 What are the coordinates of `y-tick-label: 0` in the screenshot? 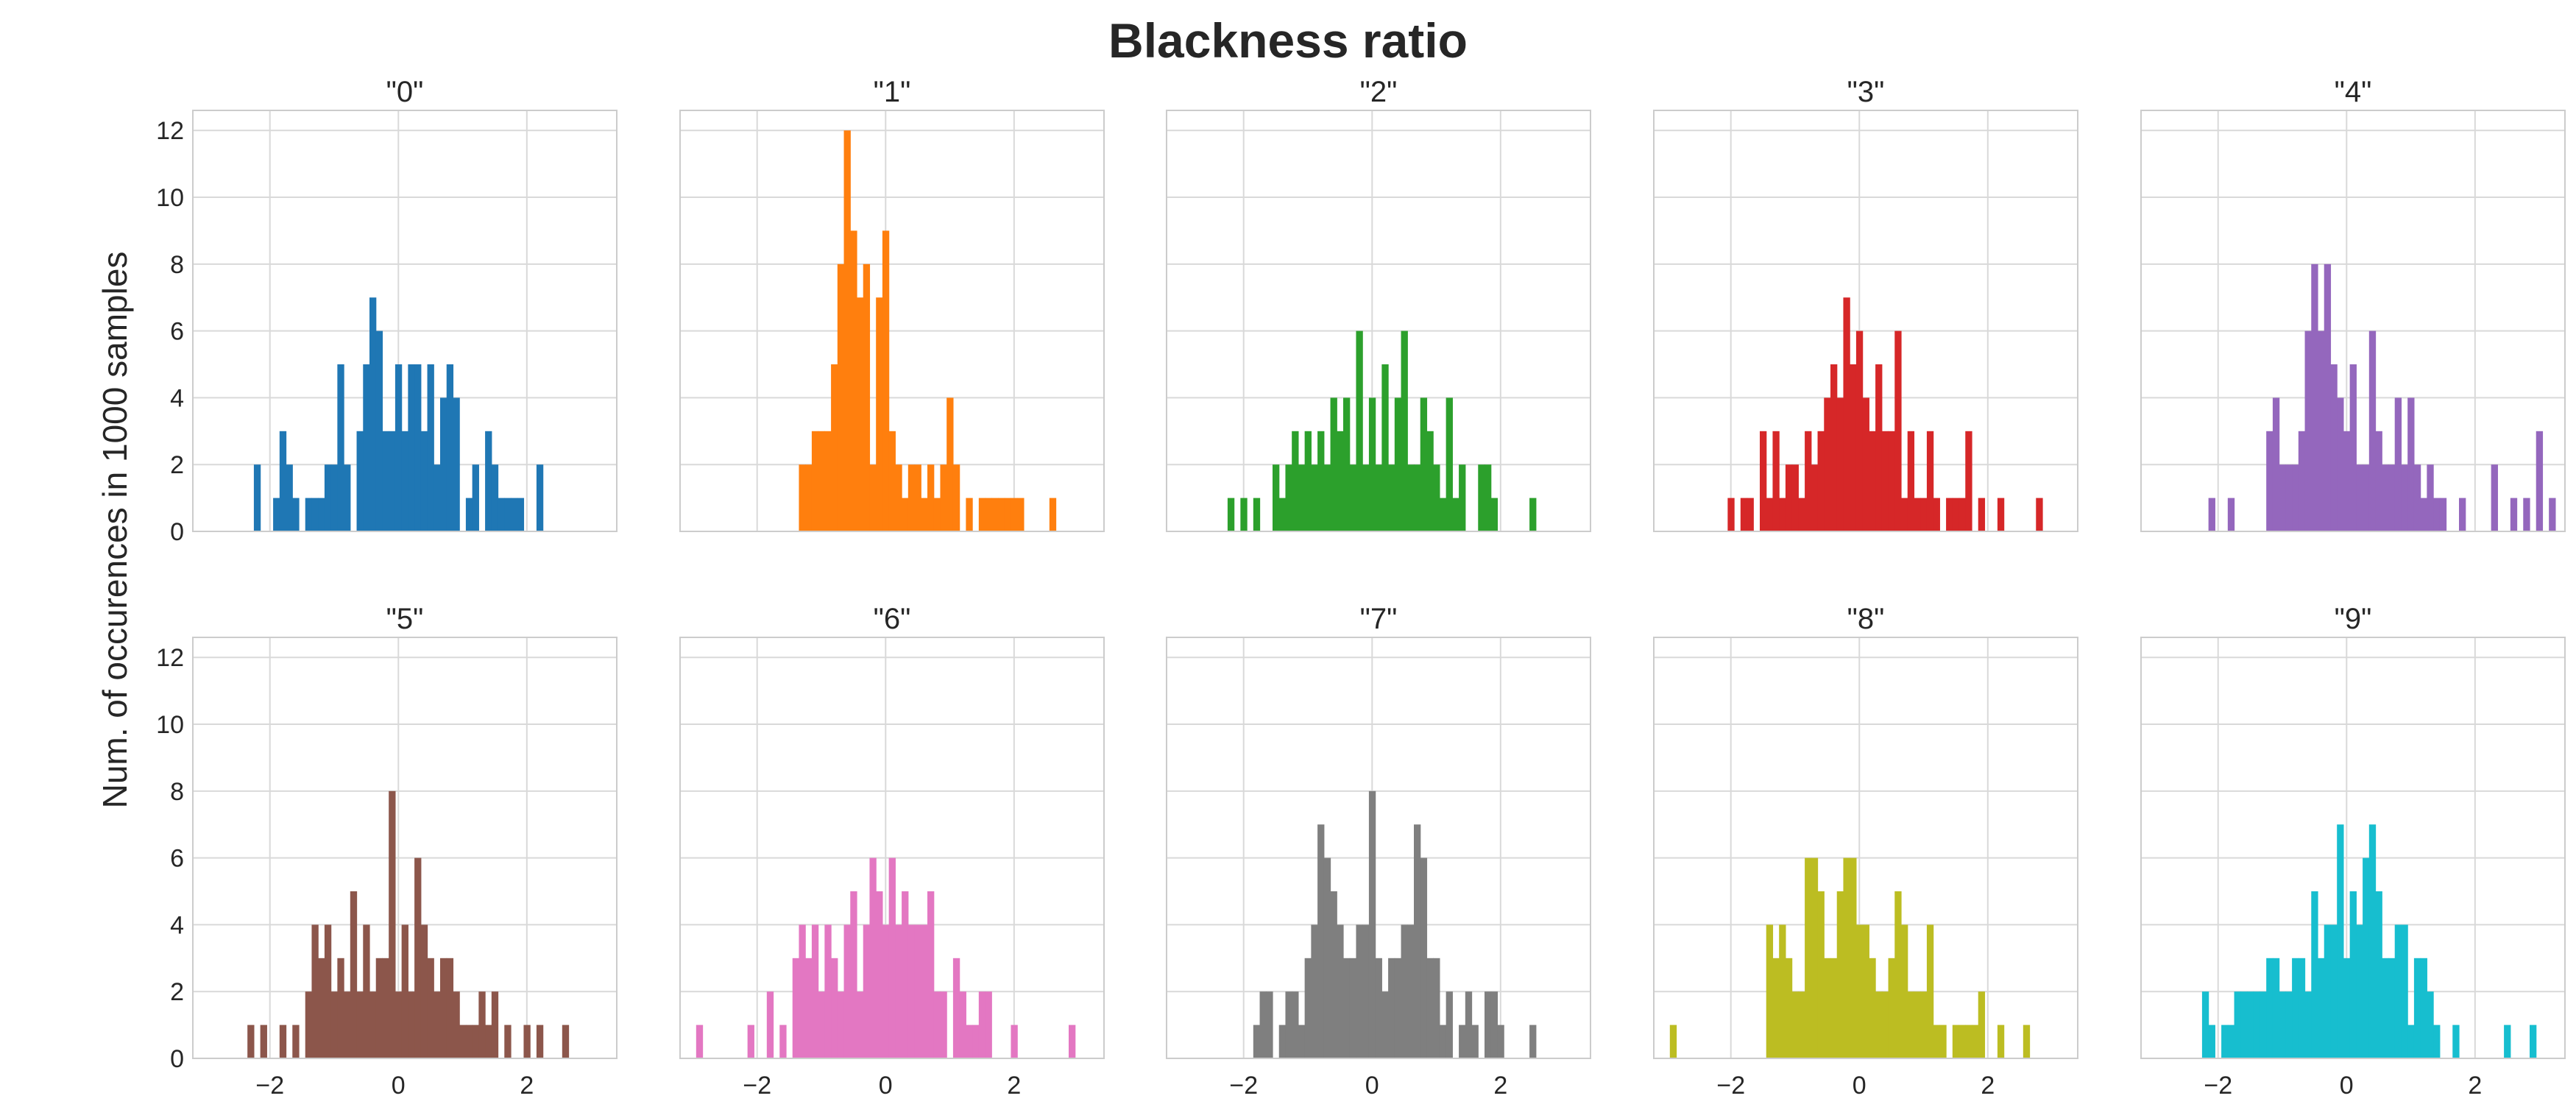 It's located at (177, 1059).